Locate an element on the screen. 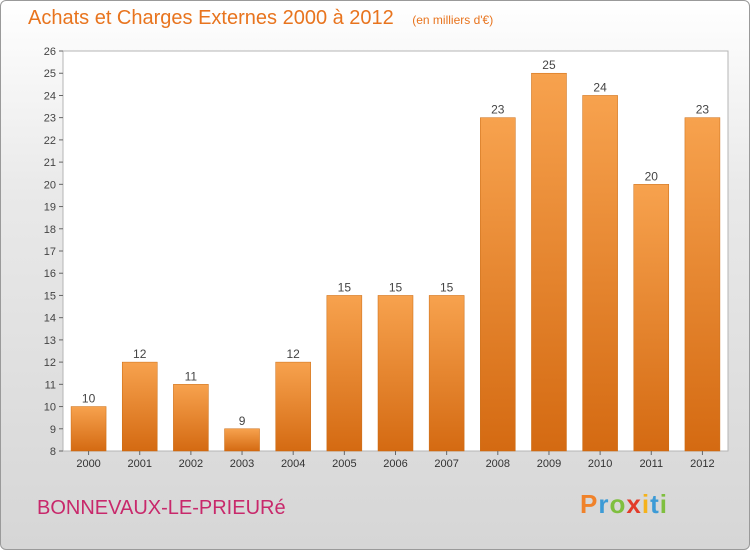  y-tick-label: 10 is located at coordinates (50, 408).